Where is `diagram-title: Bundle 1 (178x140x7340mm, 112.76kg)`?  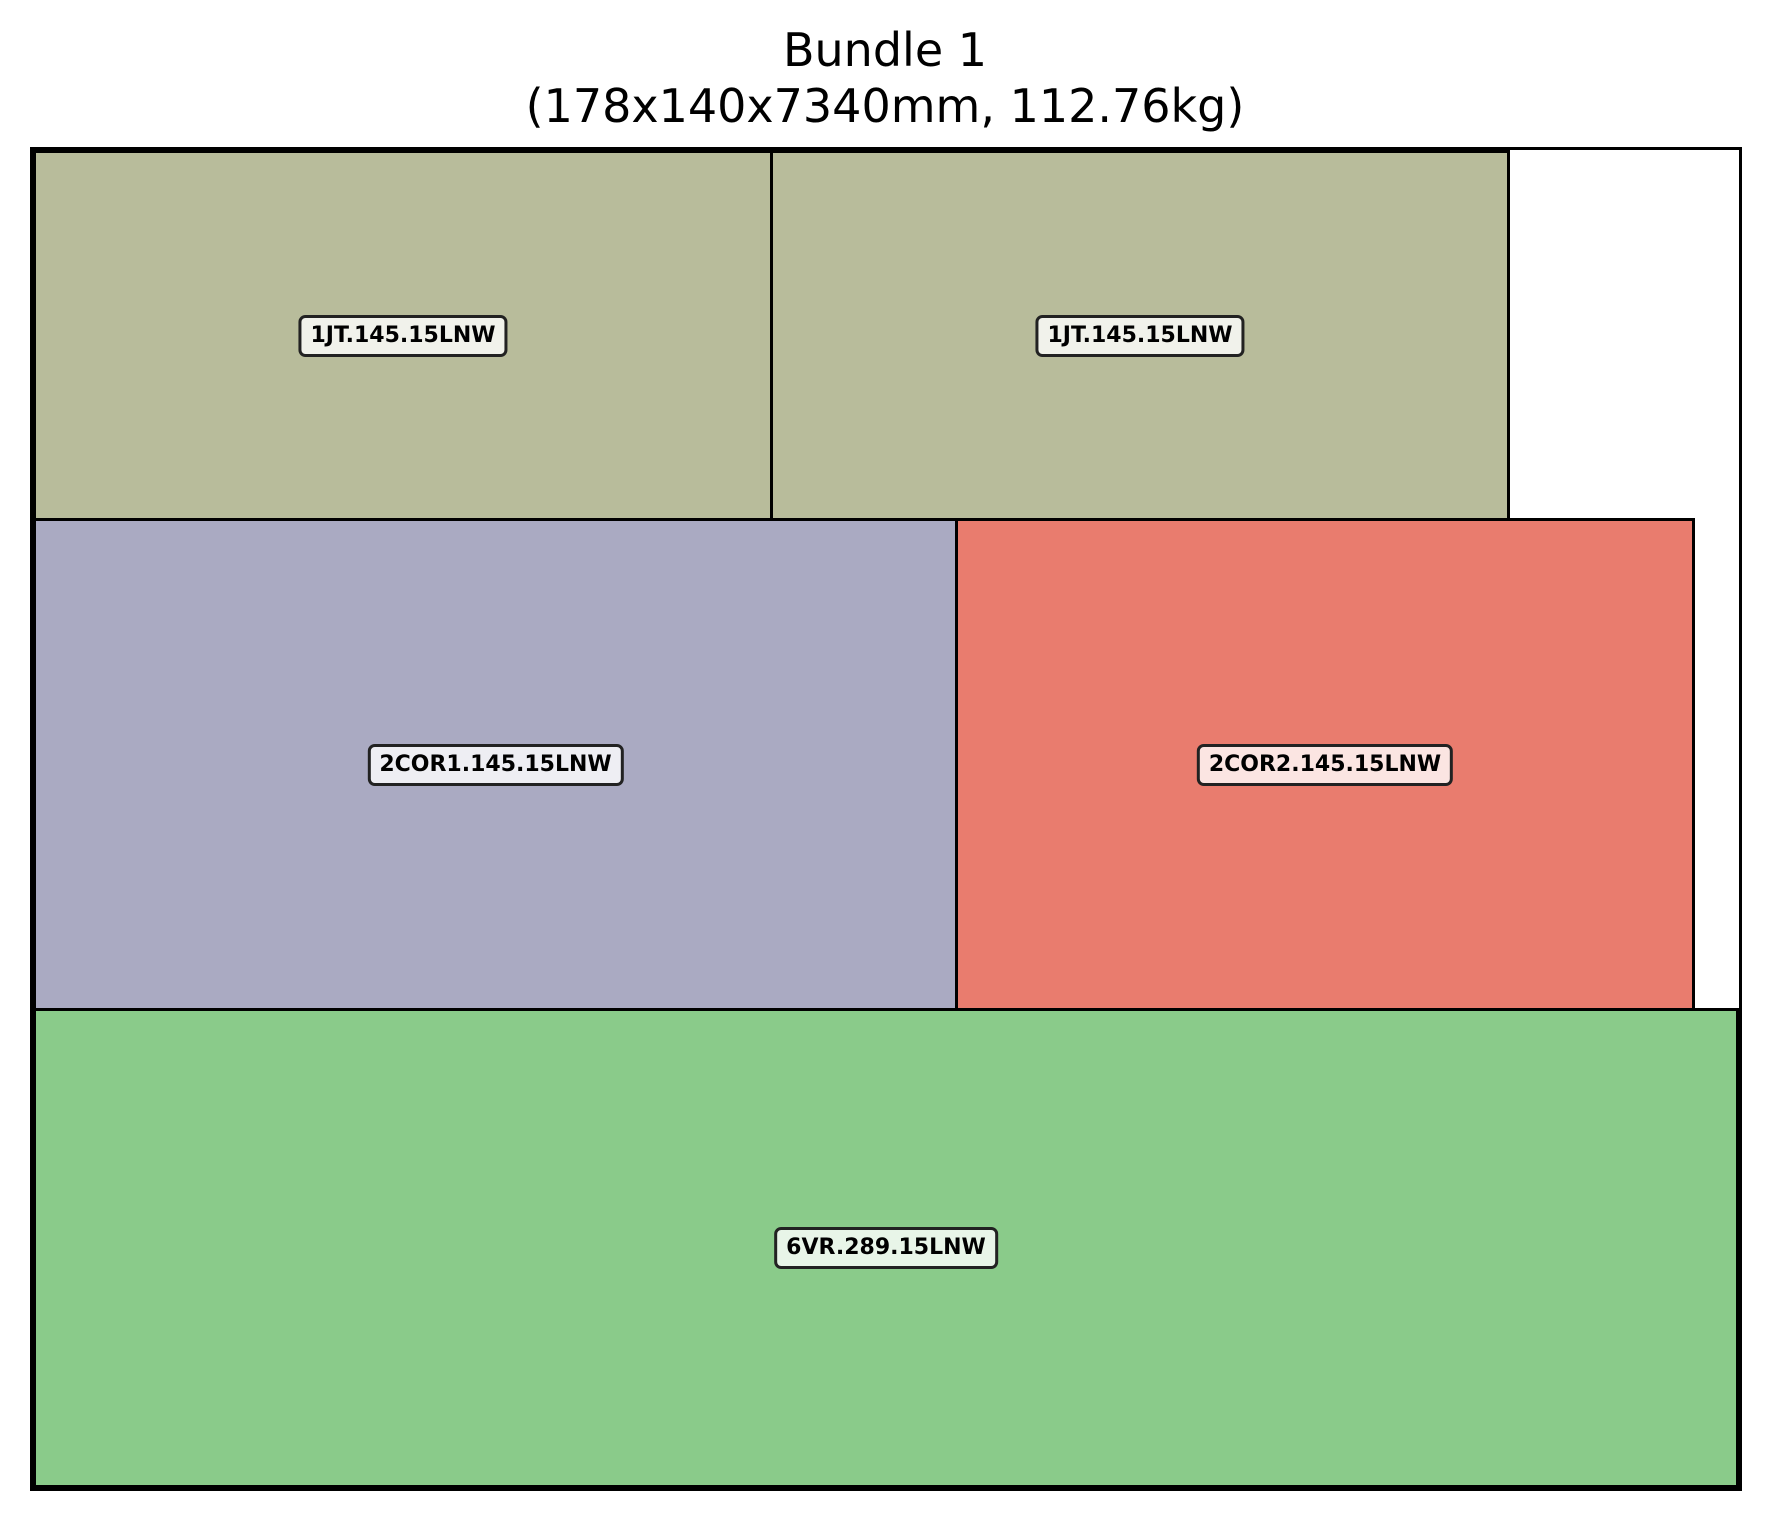
diagram-title: Bundle 1 (178x140x7340mm, 112.76kg) is located at coordinates (885, 78).